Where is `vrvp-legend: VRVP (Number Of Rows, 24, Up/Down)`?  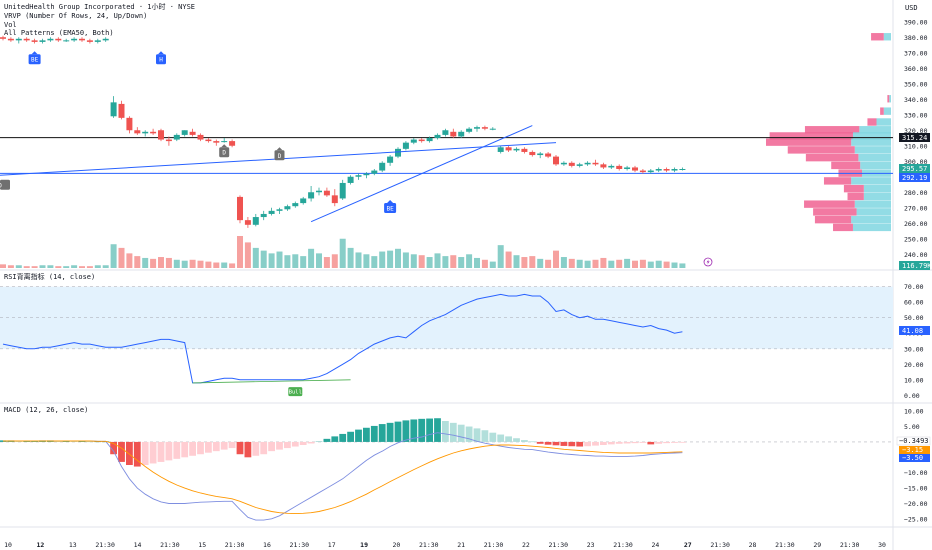 vrvp-legend: VRVP (Number Of Rows, 24, Up/Down) is located at coordinates (75, 16).